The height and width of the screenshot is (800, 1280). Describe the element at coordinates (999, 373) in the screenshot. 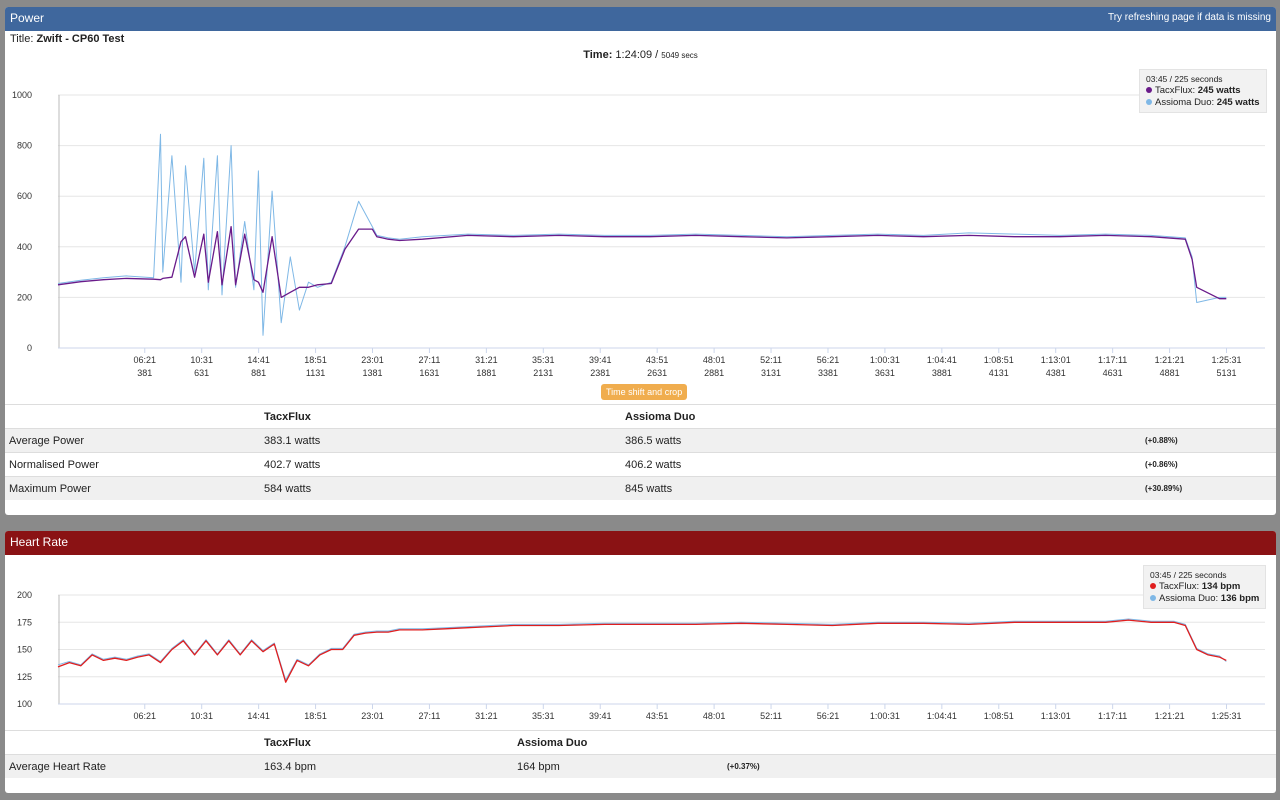

I see `power-xtick-sublabel: 4131` at that location.